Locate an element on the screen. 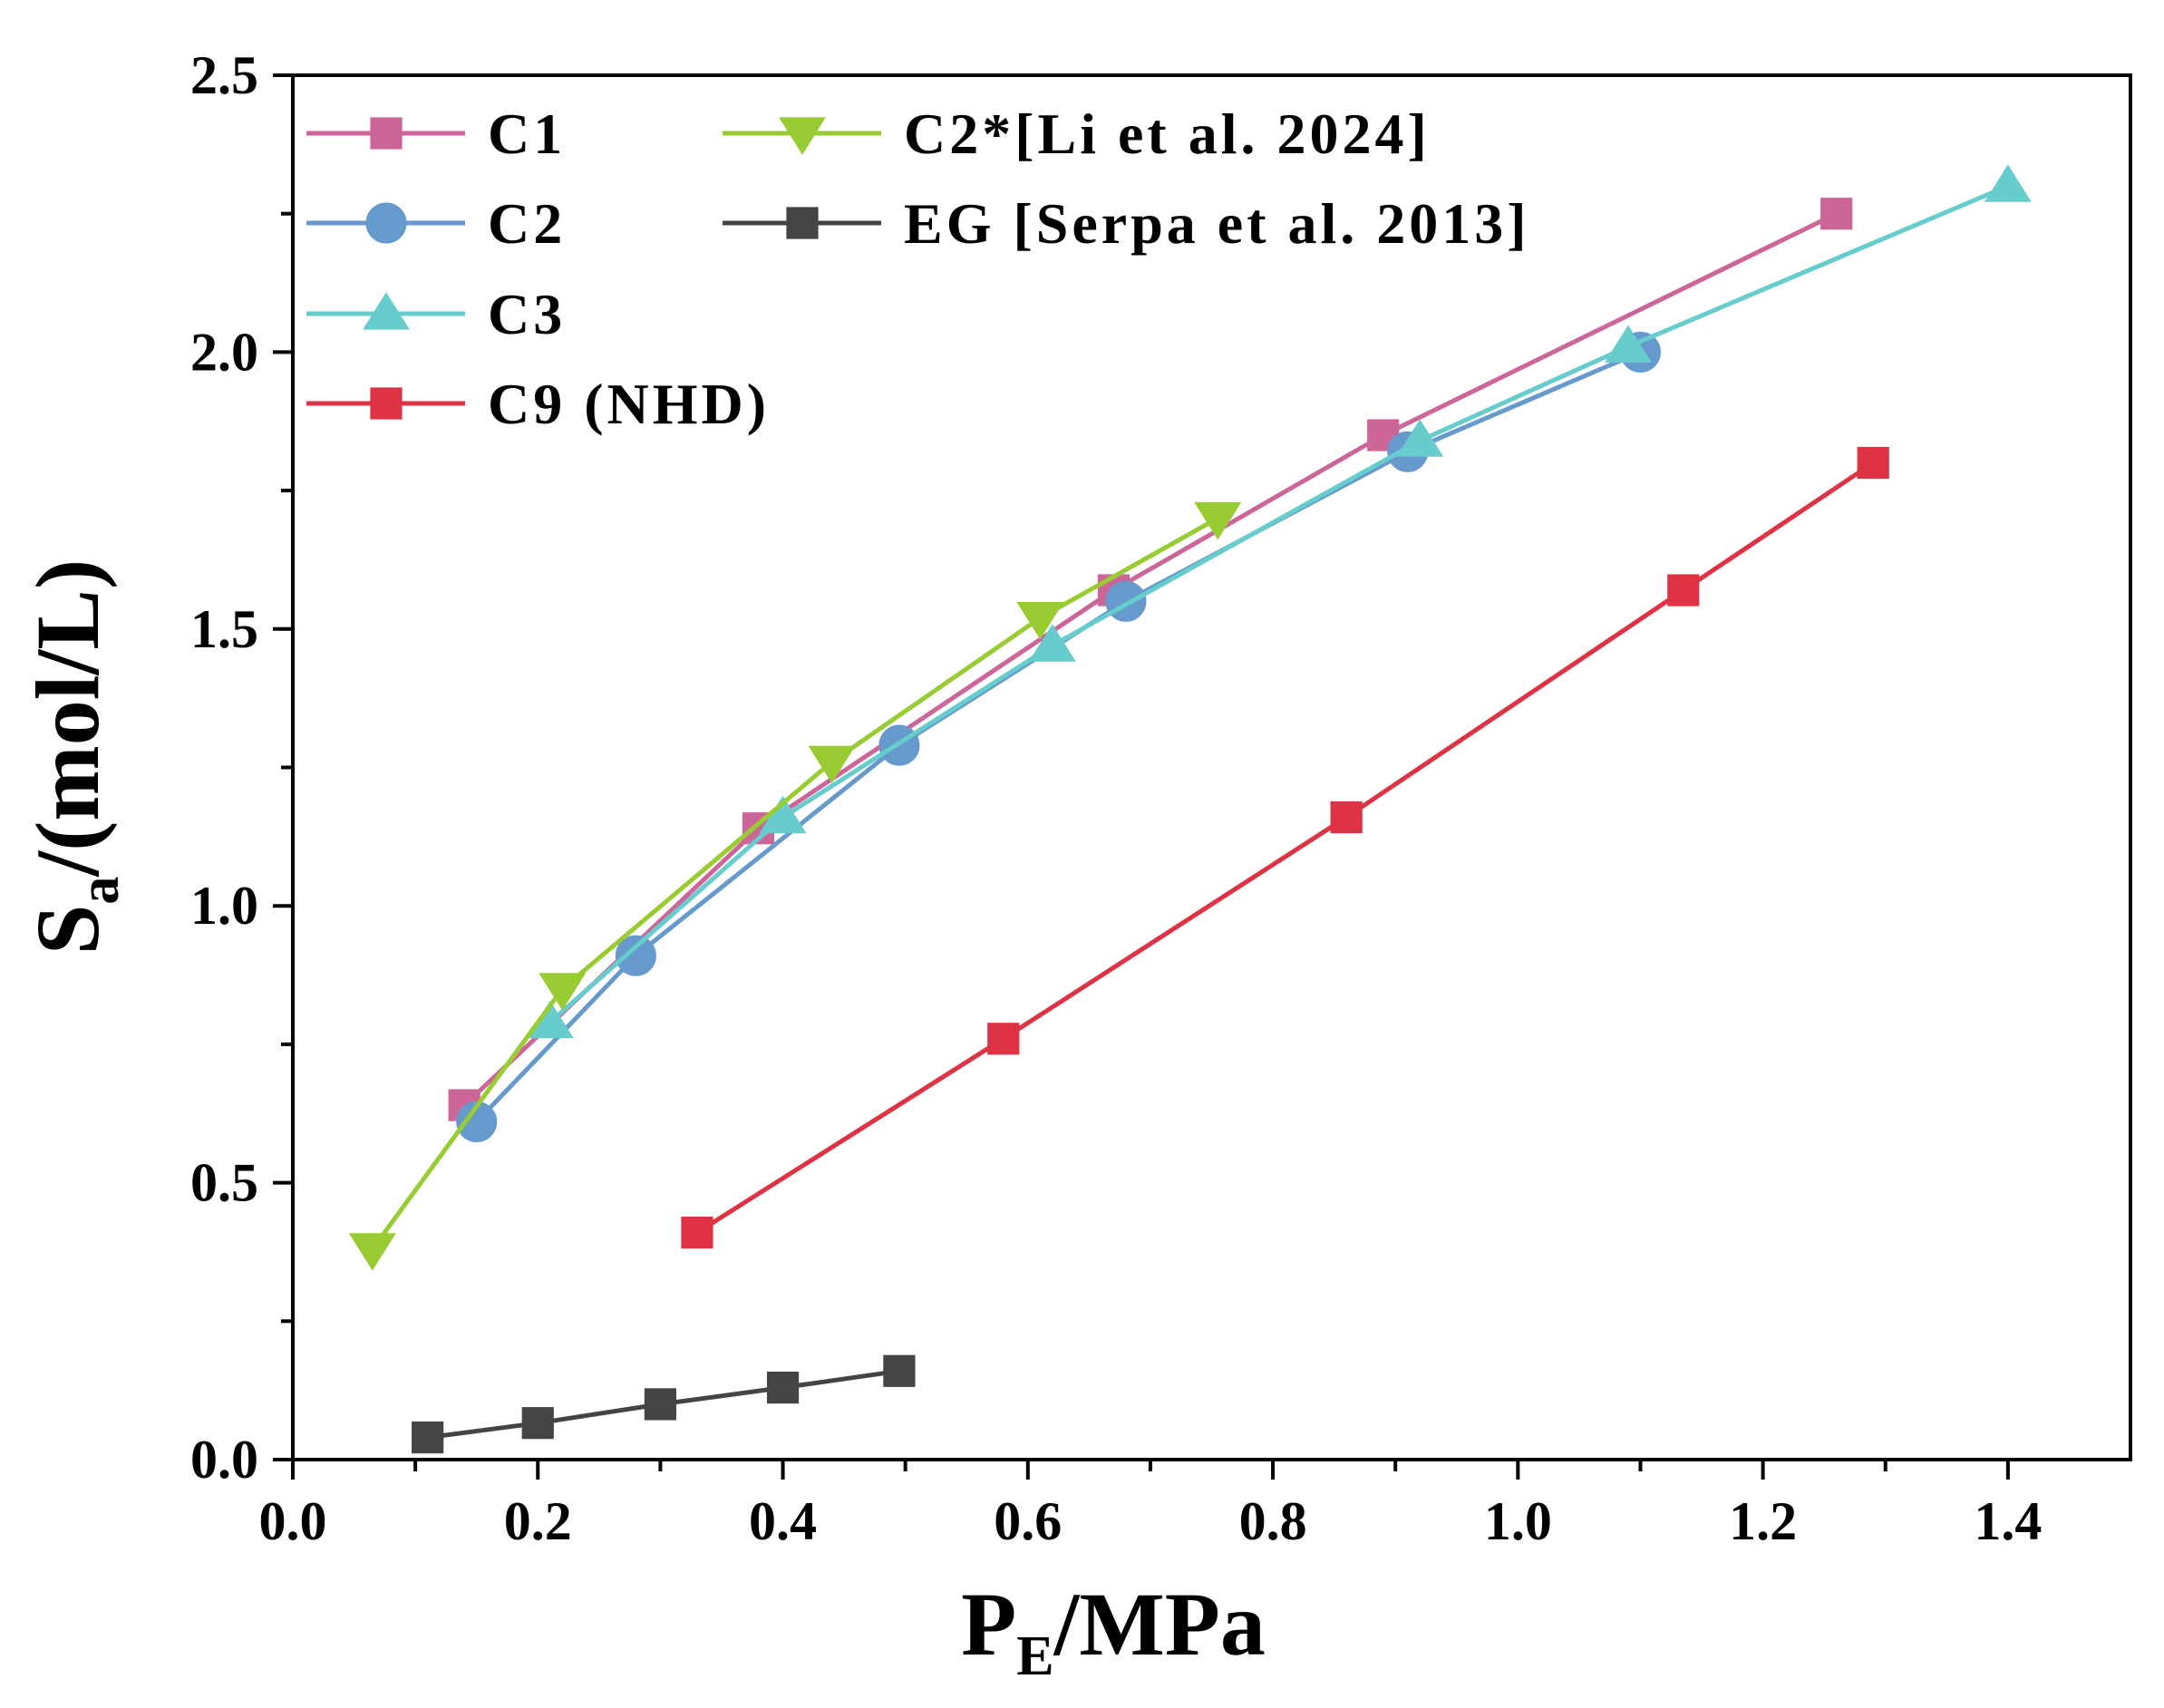 The width and height of the screenshot is (2164, 1708). x-tick-label: 1.2 is located at coordinates (1763, 1521).